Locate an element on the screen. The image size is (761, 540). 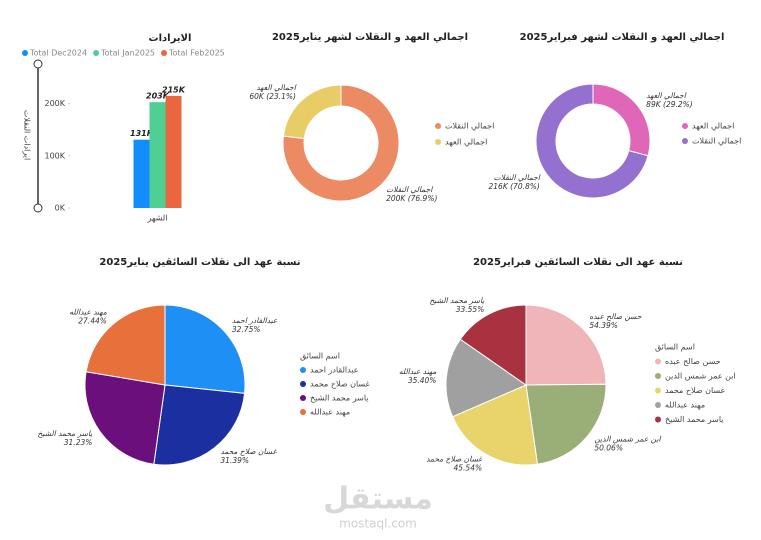
slice-name-label: ابن عمر شمس الدين is located at coordinates (627, 439).